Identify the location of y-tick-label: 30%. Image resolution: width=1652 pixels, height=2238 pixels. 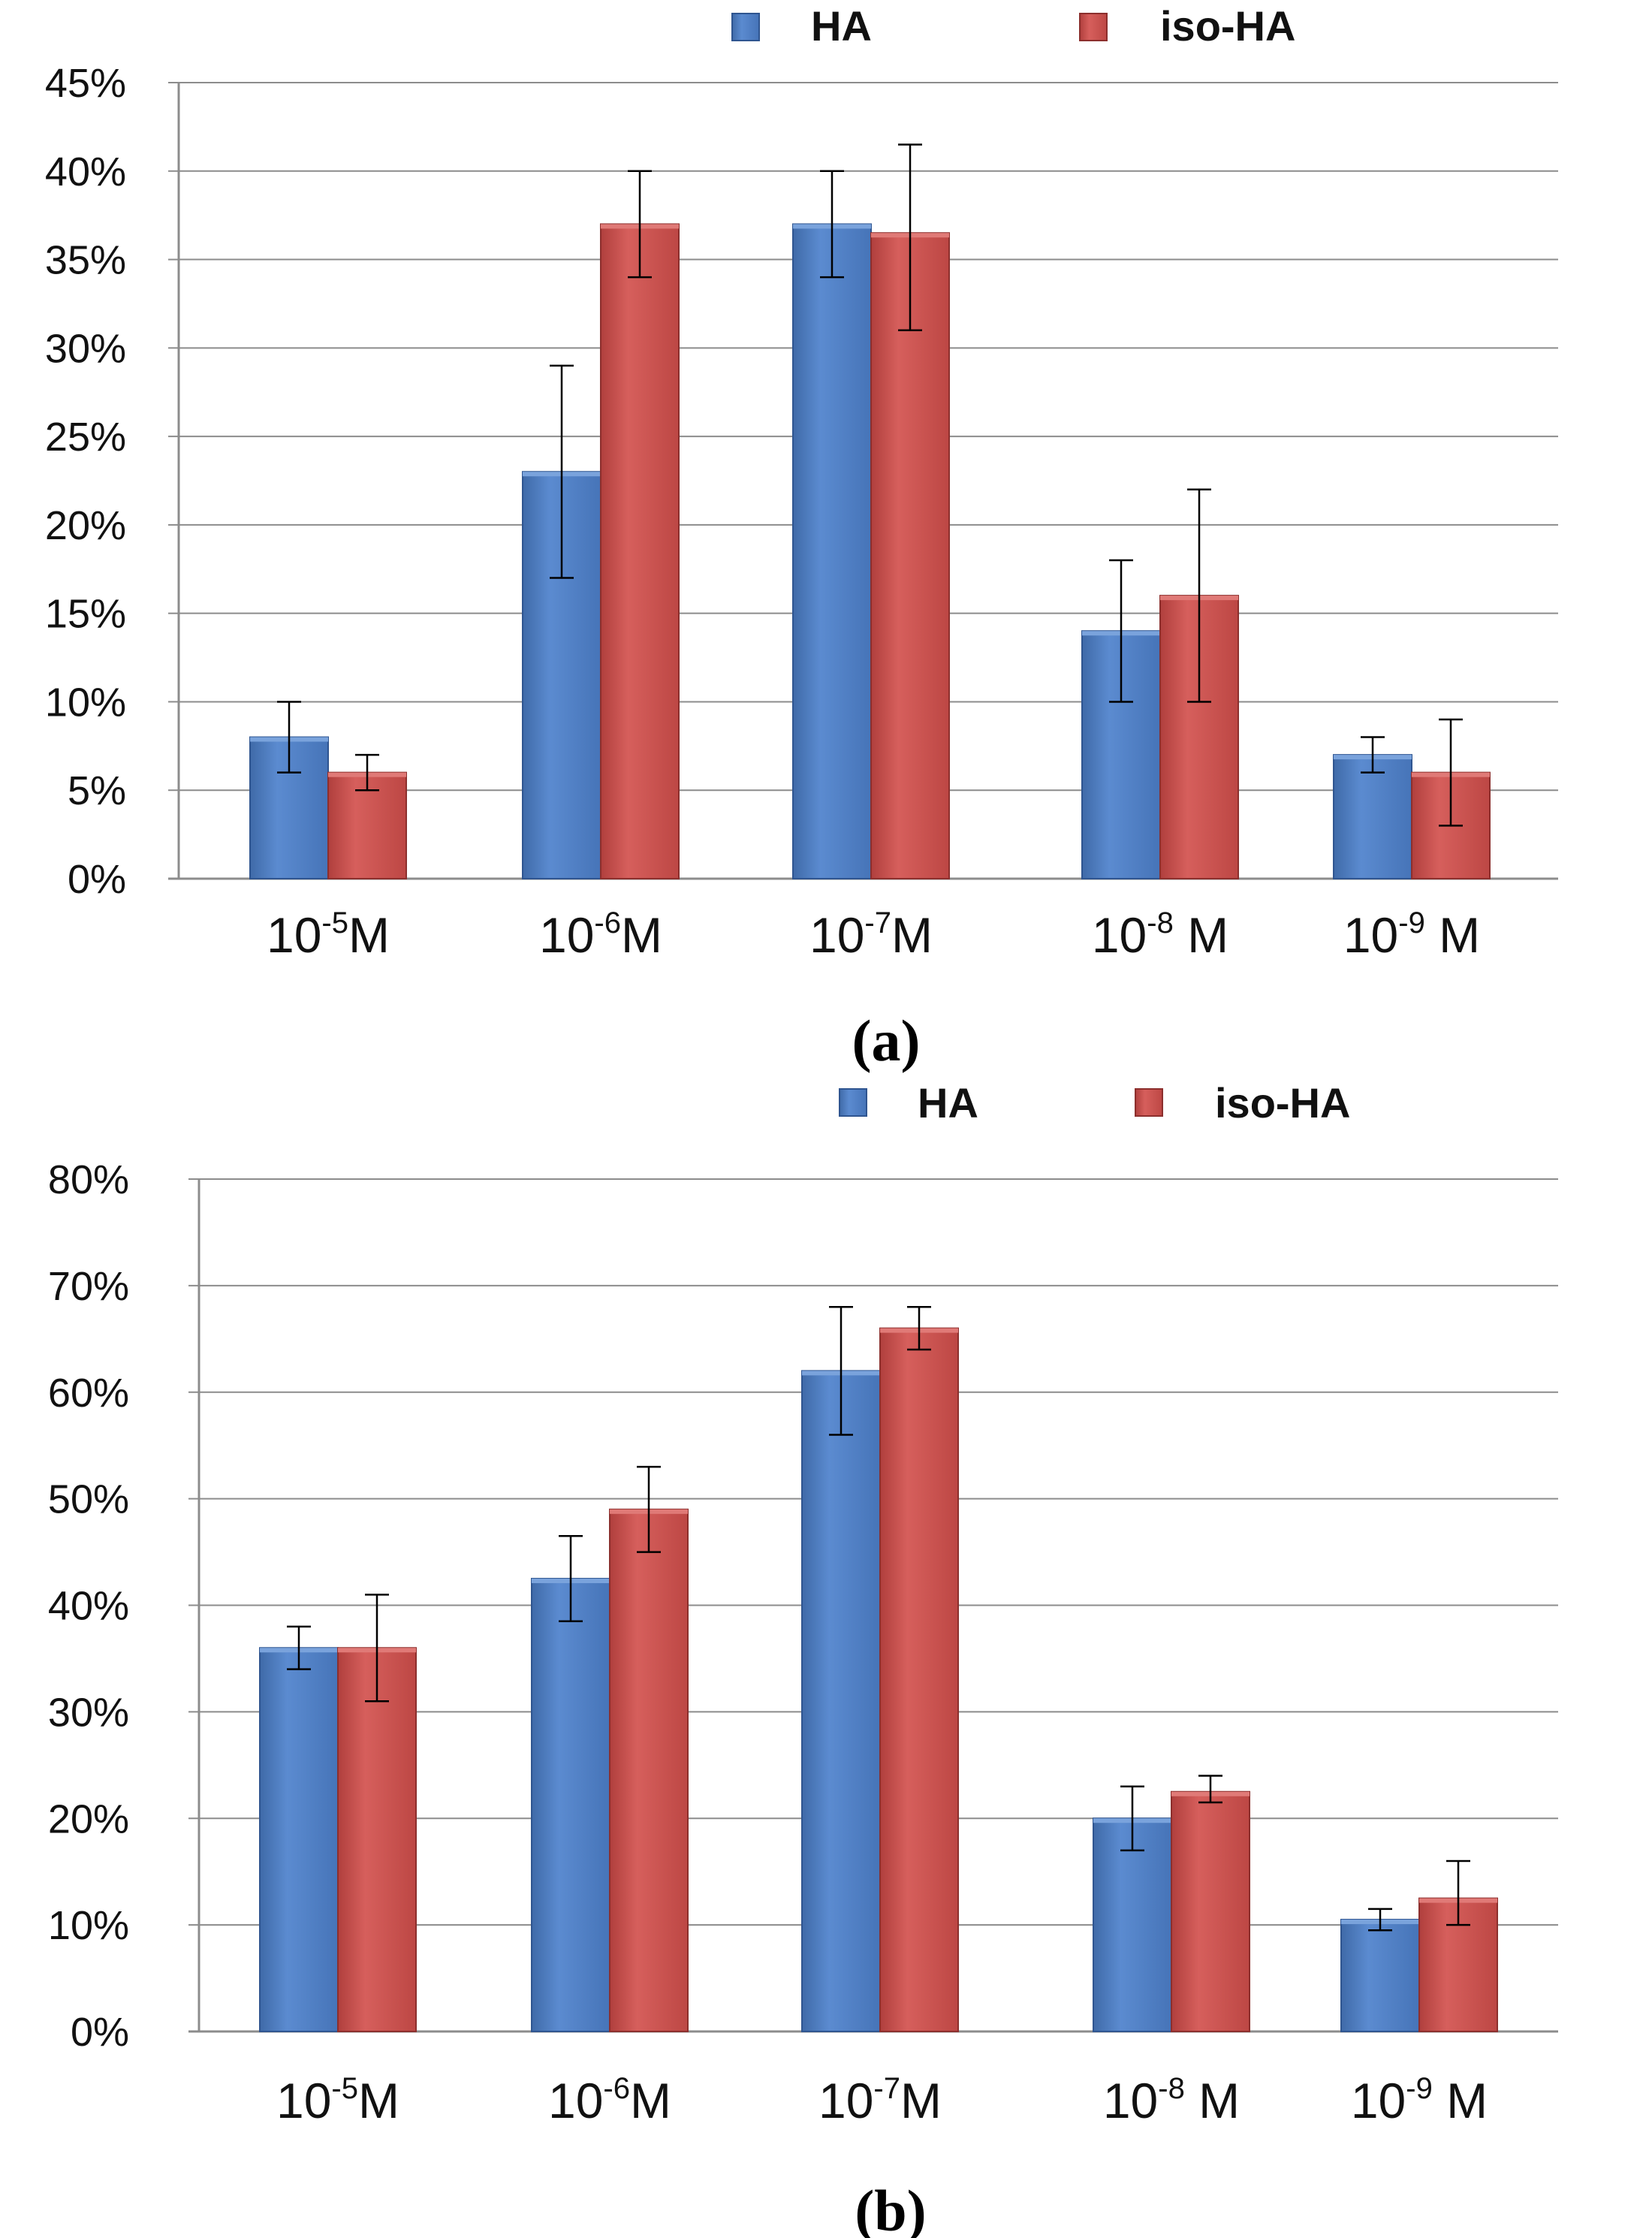
(85, 349).